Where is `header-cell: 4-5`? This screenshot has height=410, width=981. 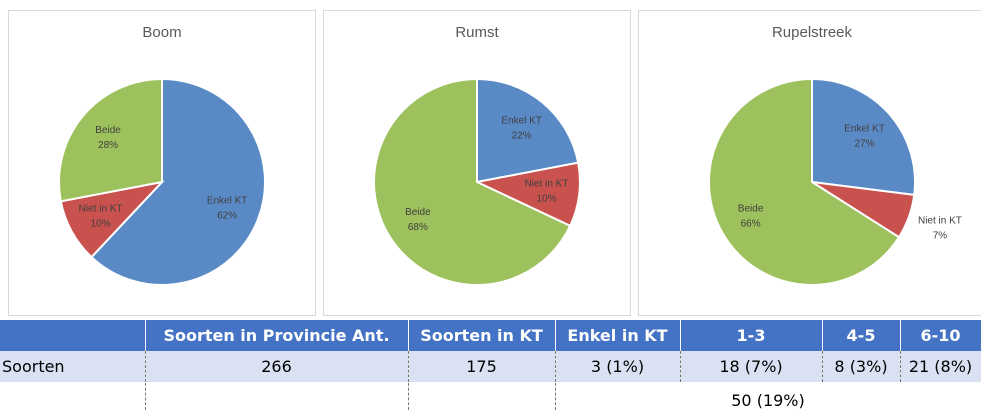 header-cell: 4-5 is located at coordinates (861, 335).